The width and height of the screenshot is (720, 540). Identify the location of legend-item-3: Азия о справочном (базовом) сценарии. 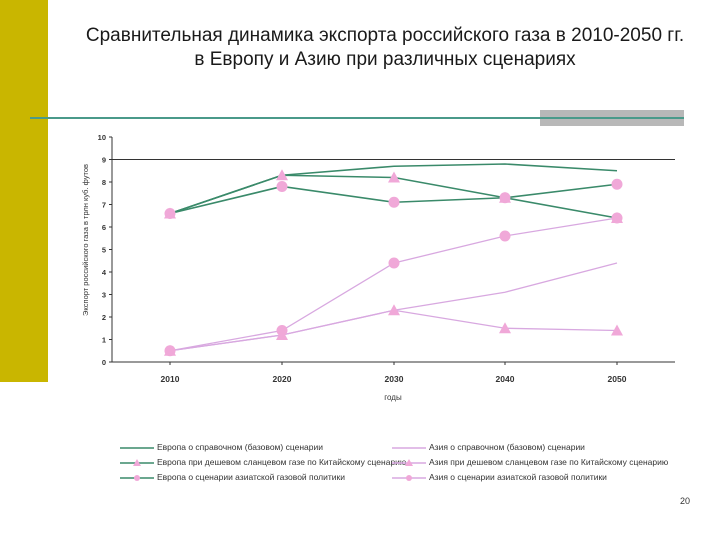
(488, 447).